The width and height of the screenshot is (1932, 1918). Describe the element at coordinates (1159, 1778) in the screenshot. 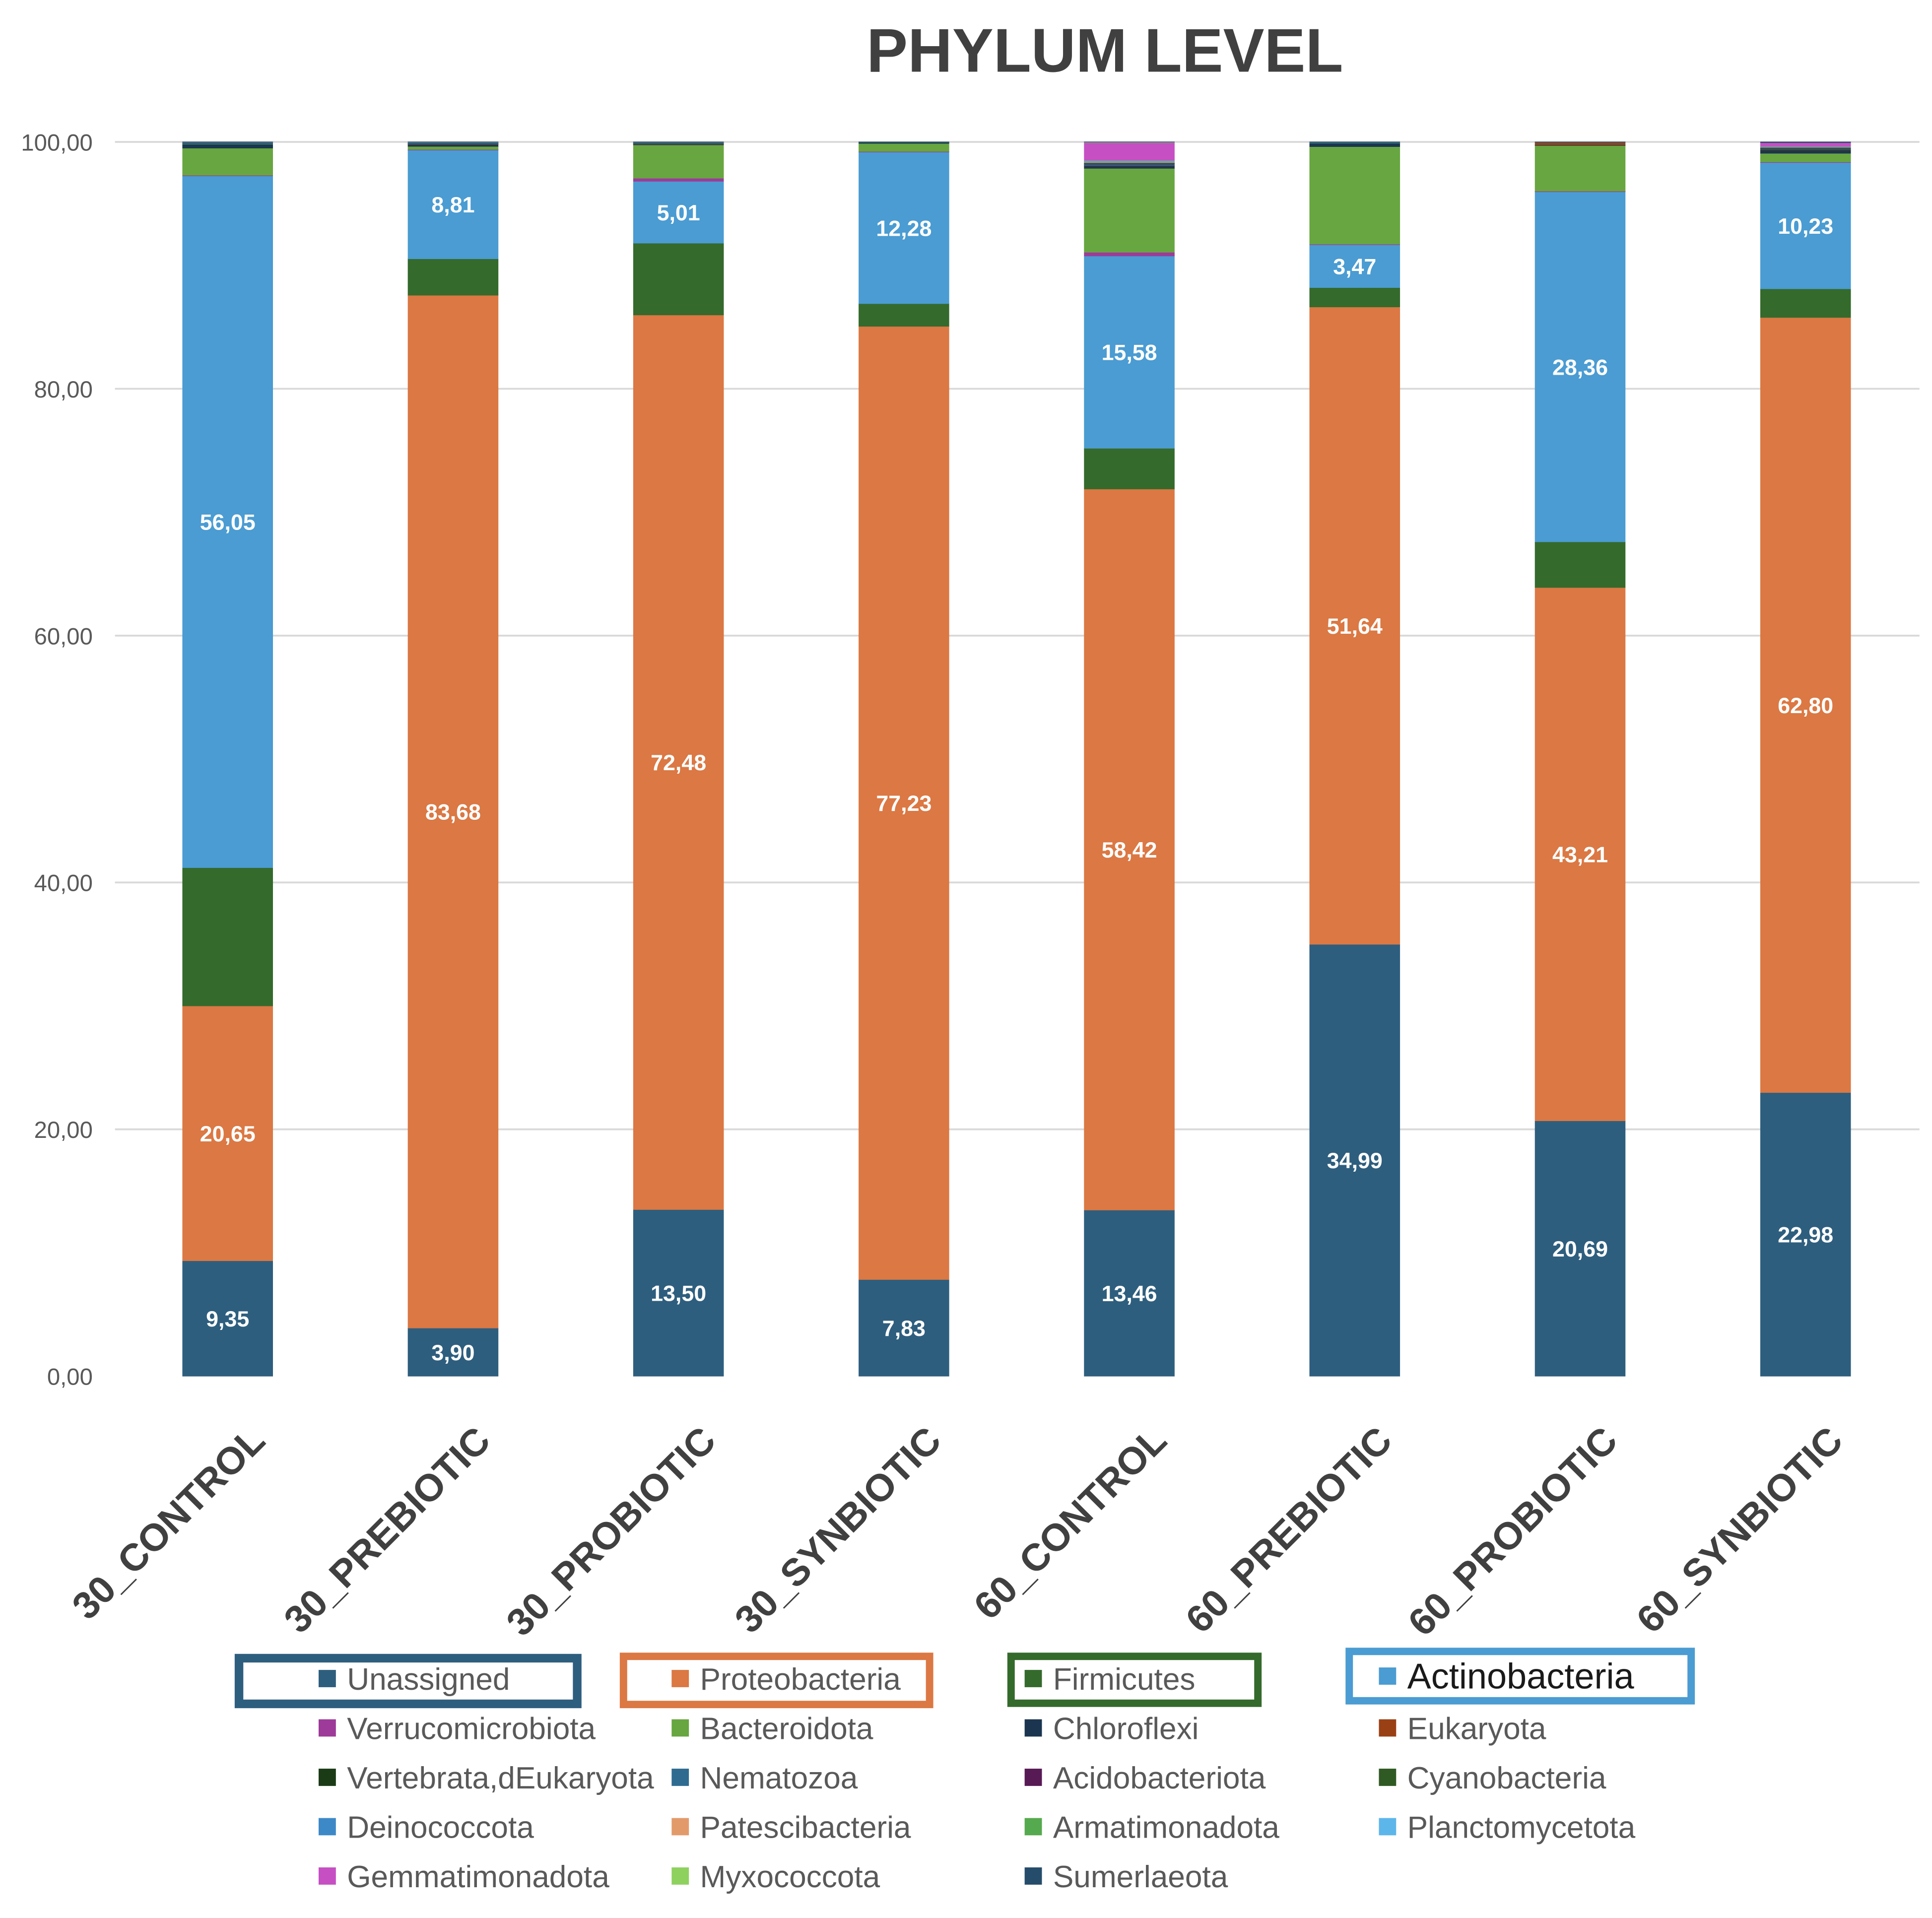

I see `legend-label: Acidobacteriota` at that location.